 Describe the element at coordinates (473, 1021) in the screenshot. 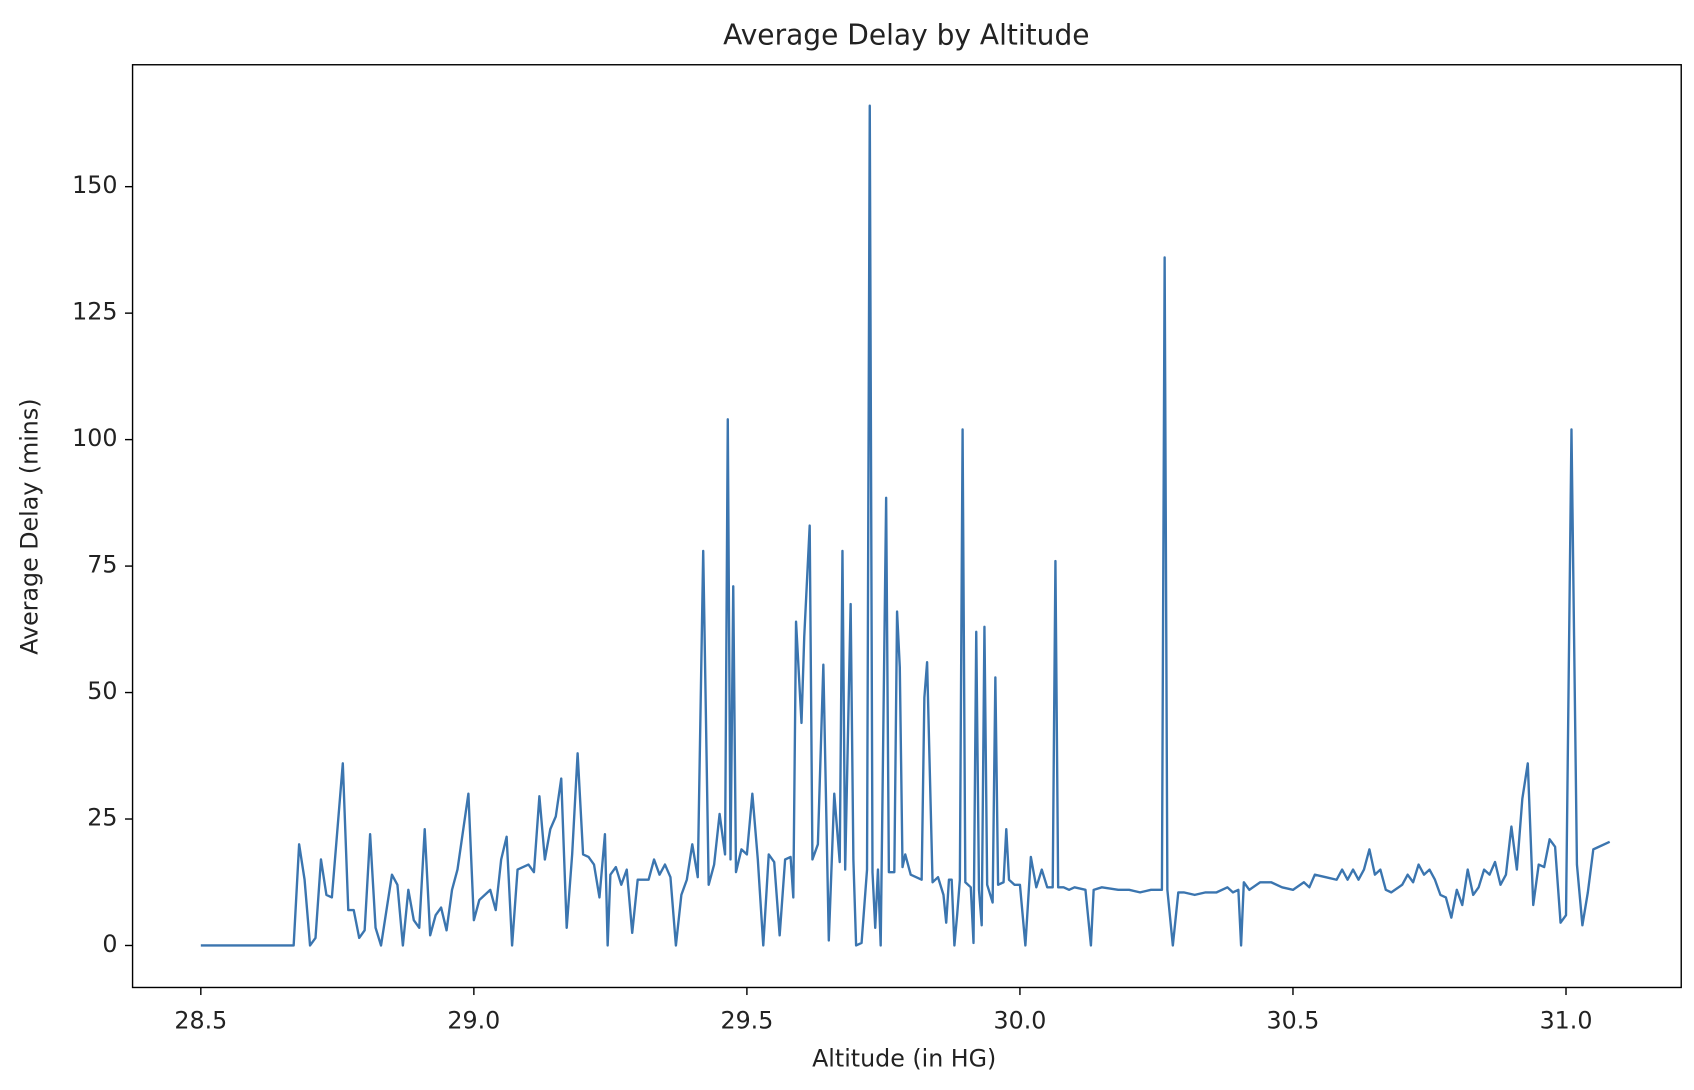

I see `x-tick-label: 29.0` at that location.